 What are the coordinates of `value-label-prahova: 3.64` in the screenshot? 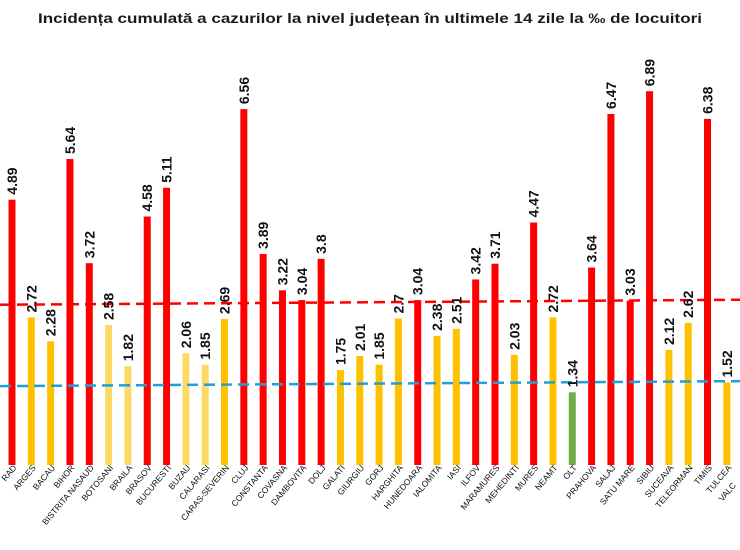 It's located at (592, 248).